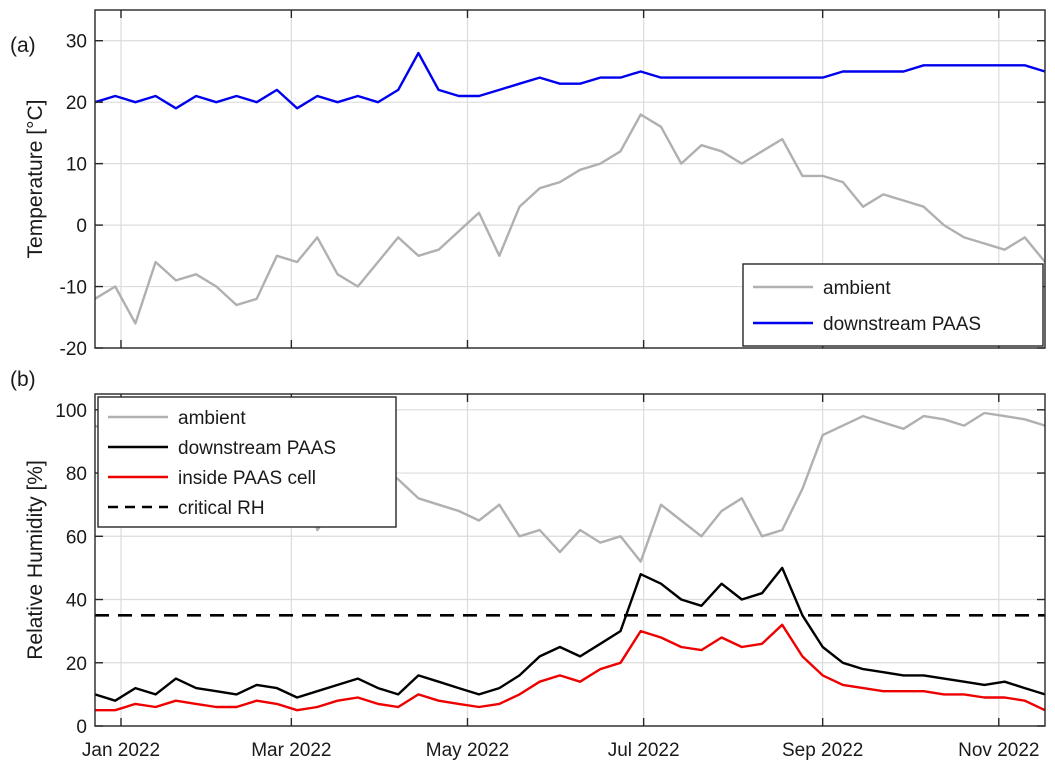 This screenshot has width=1055, height=770. What do you see at coordinates (73, 288) in the screenshot?
I see `y-tick-label: -10` at bounding box center [73, 288].